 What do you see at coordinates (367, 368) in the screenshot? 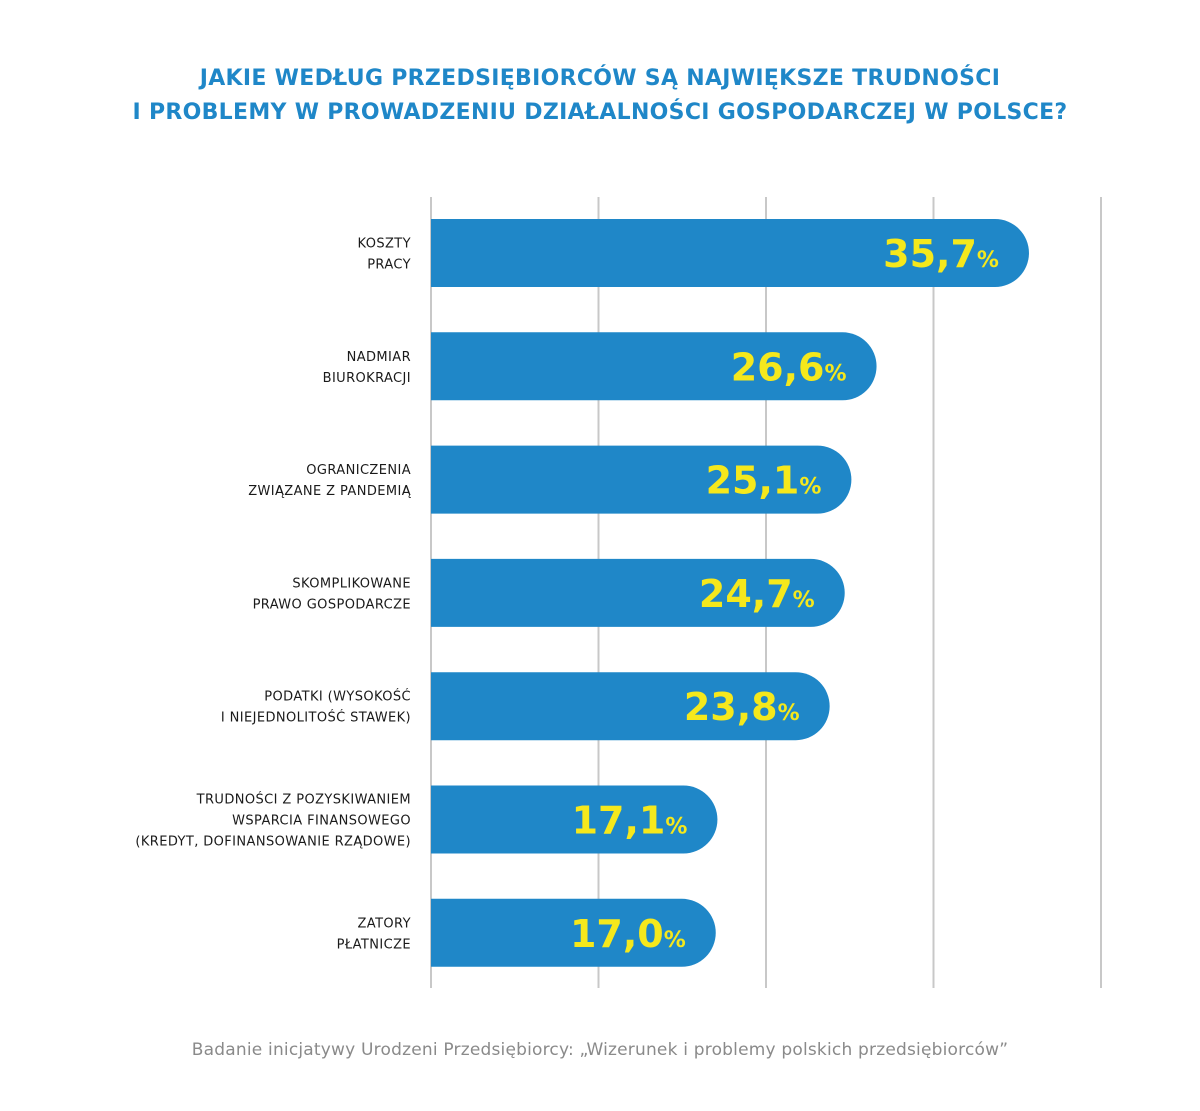
I see `category-label: NADMIAR BIUROKRACJI` at bounding box center [367, 368].